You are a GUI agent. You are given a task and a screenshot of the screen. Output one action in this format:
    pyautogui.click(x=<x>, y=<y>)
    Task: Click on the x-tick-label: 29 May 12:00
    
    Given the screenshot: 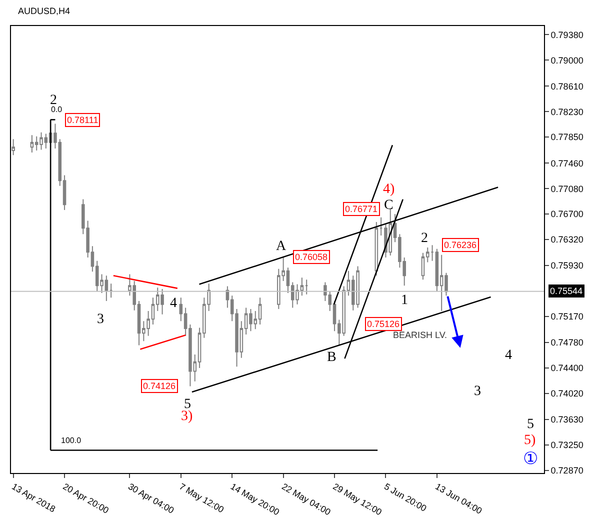 What is the action you would take?
    pyautogui.click(x=357, y=499)
    